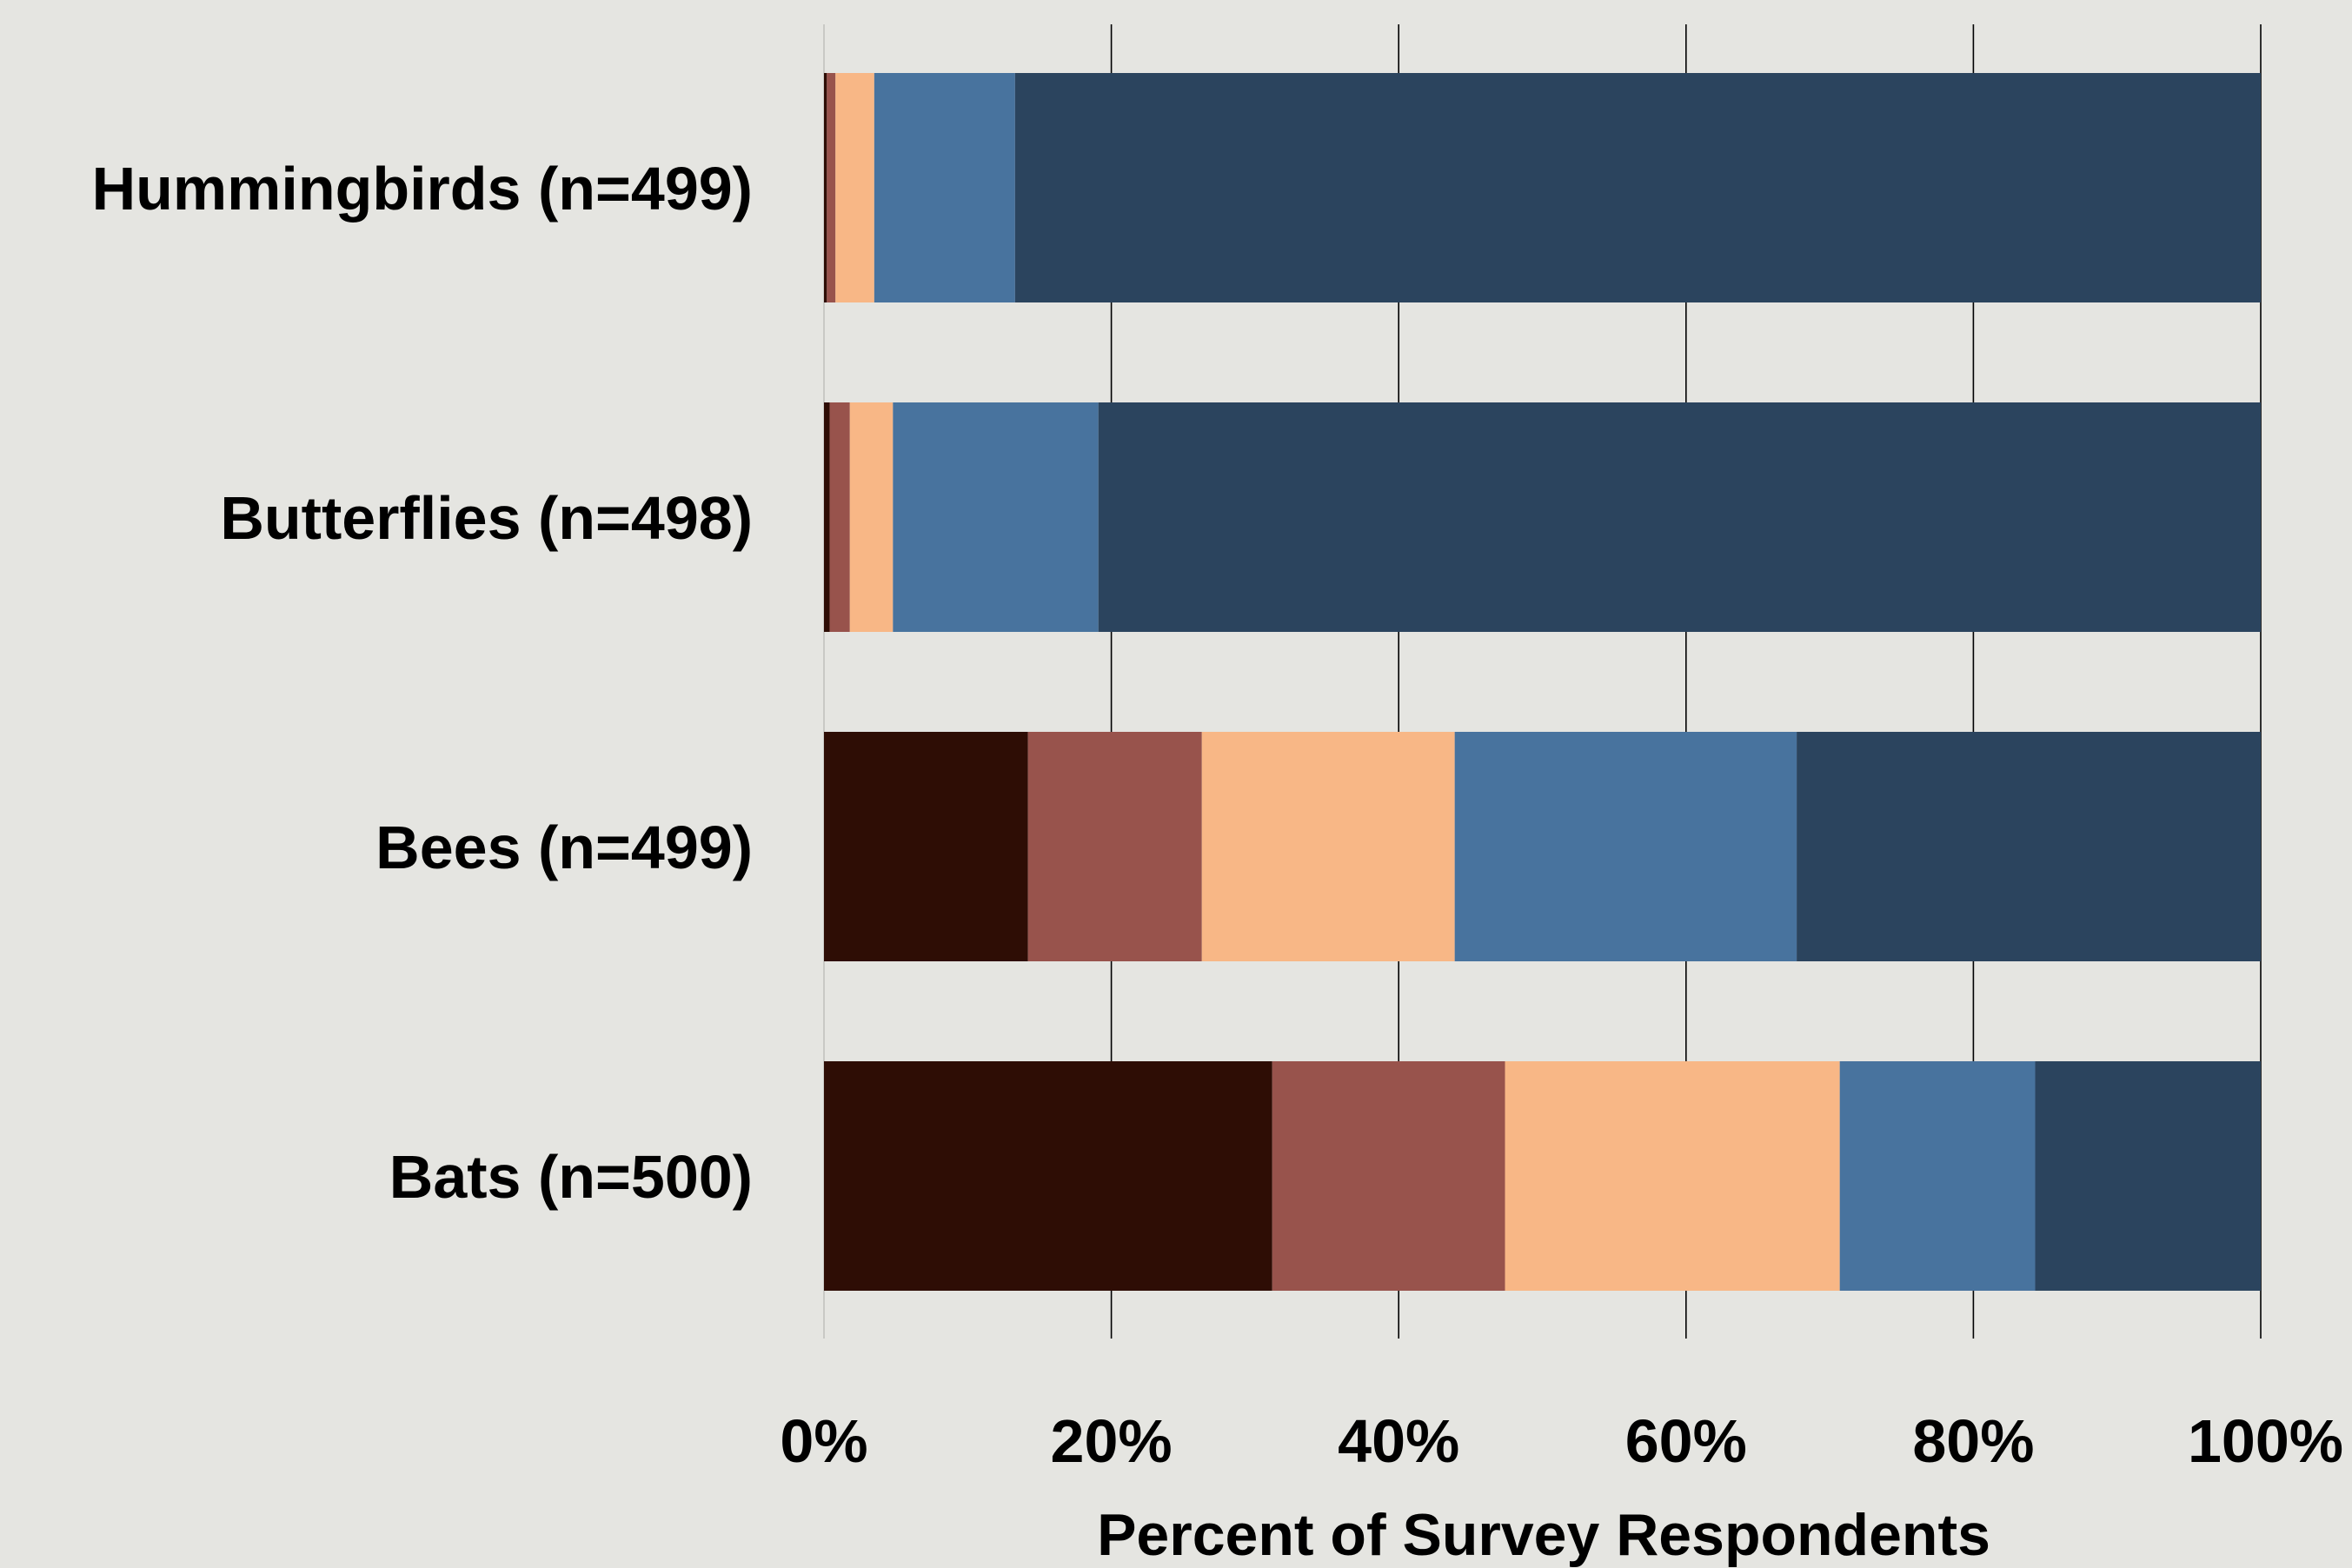 This screenshot has height=1568, width=2352. I want to click on x-tick-label: 80%, so click(1973, 1441).